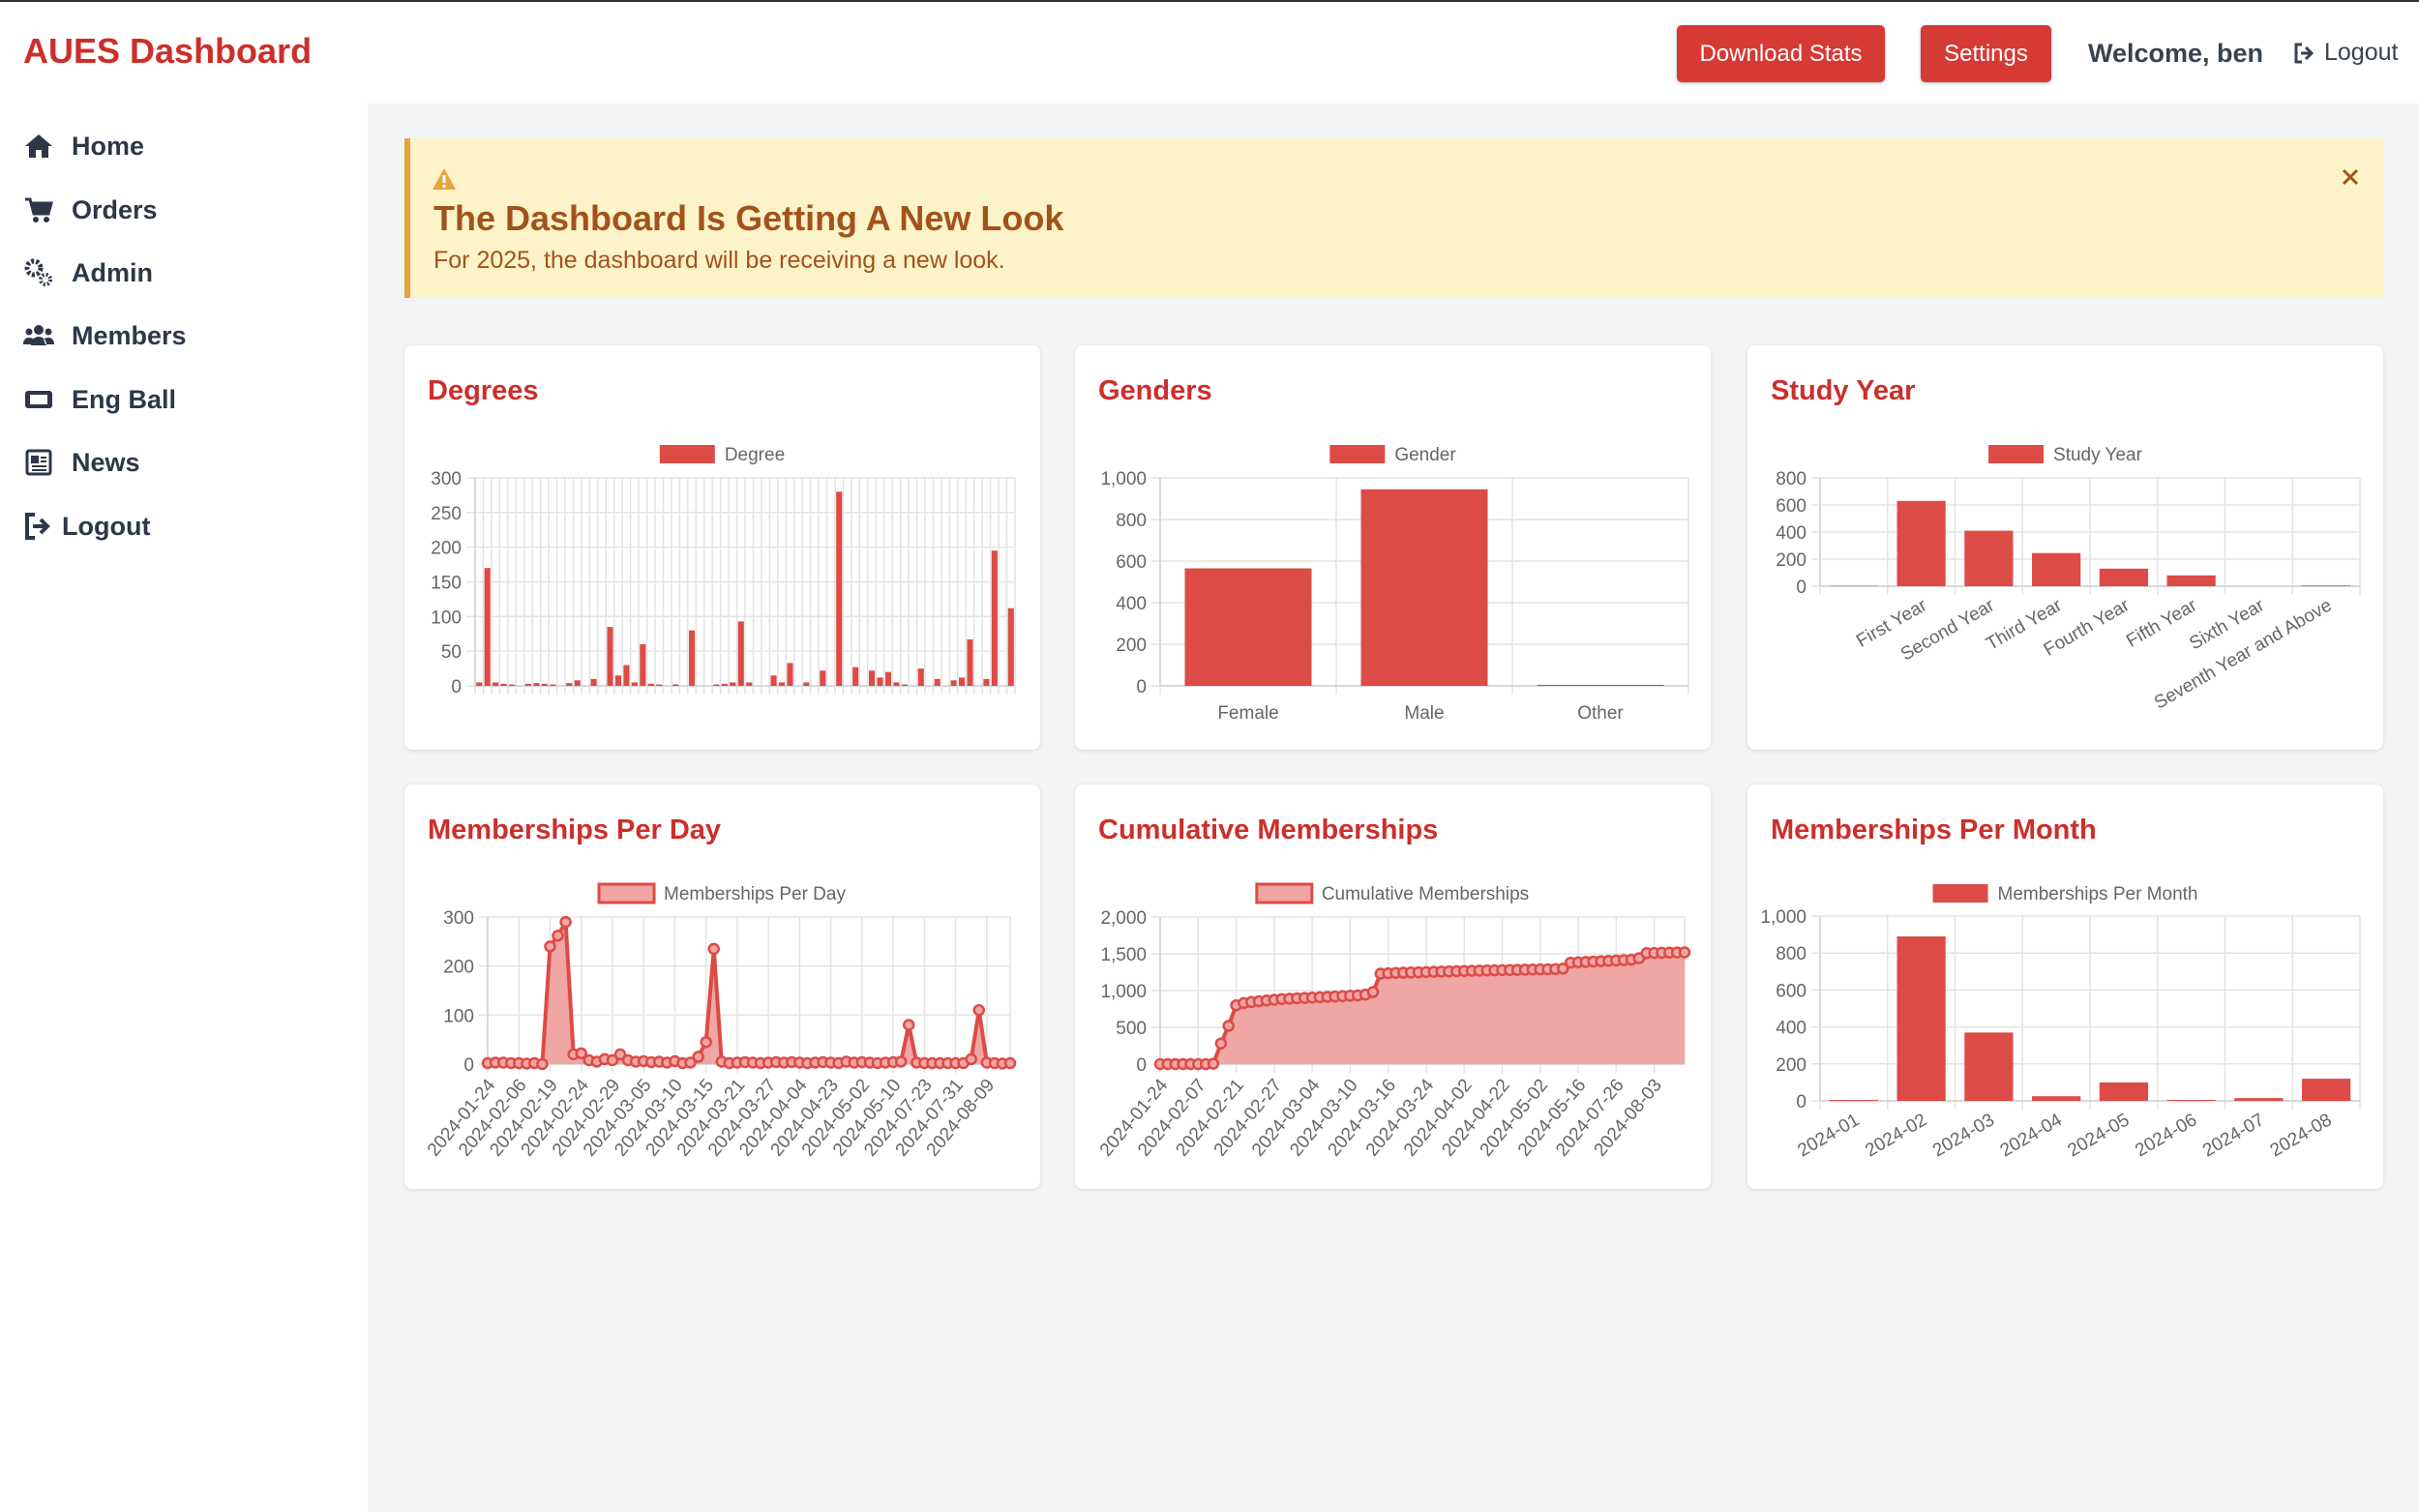 Image resolution: width=2419 pixels, height=1512 pixels. Describe the element at coordinates (1792, 560) in the screenshot. I see `y-tick-label: 200` at that location.